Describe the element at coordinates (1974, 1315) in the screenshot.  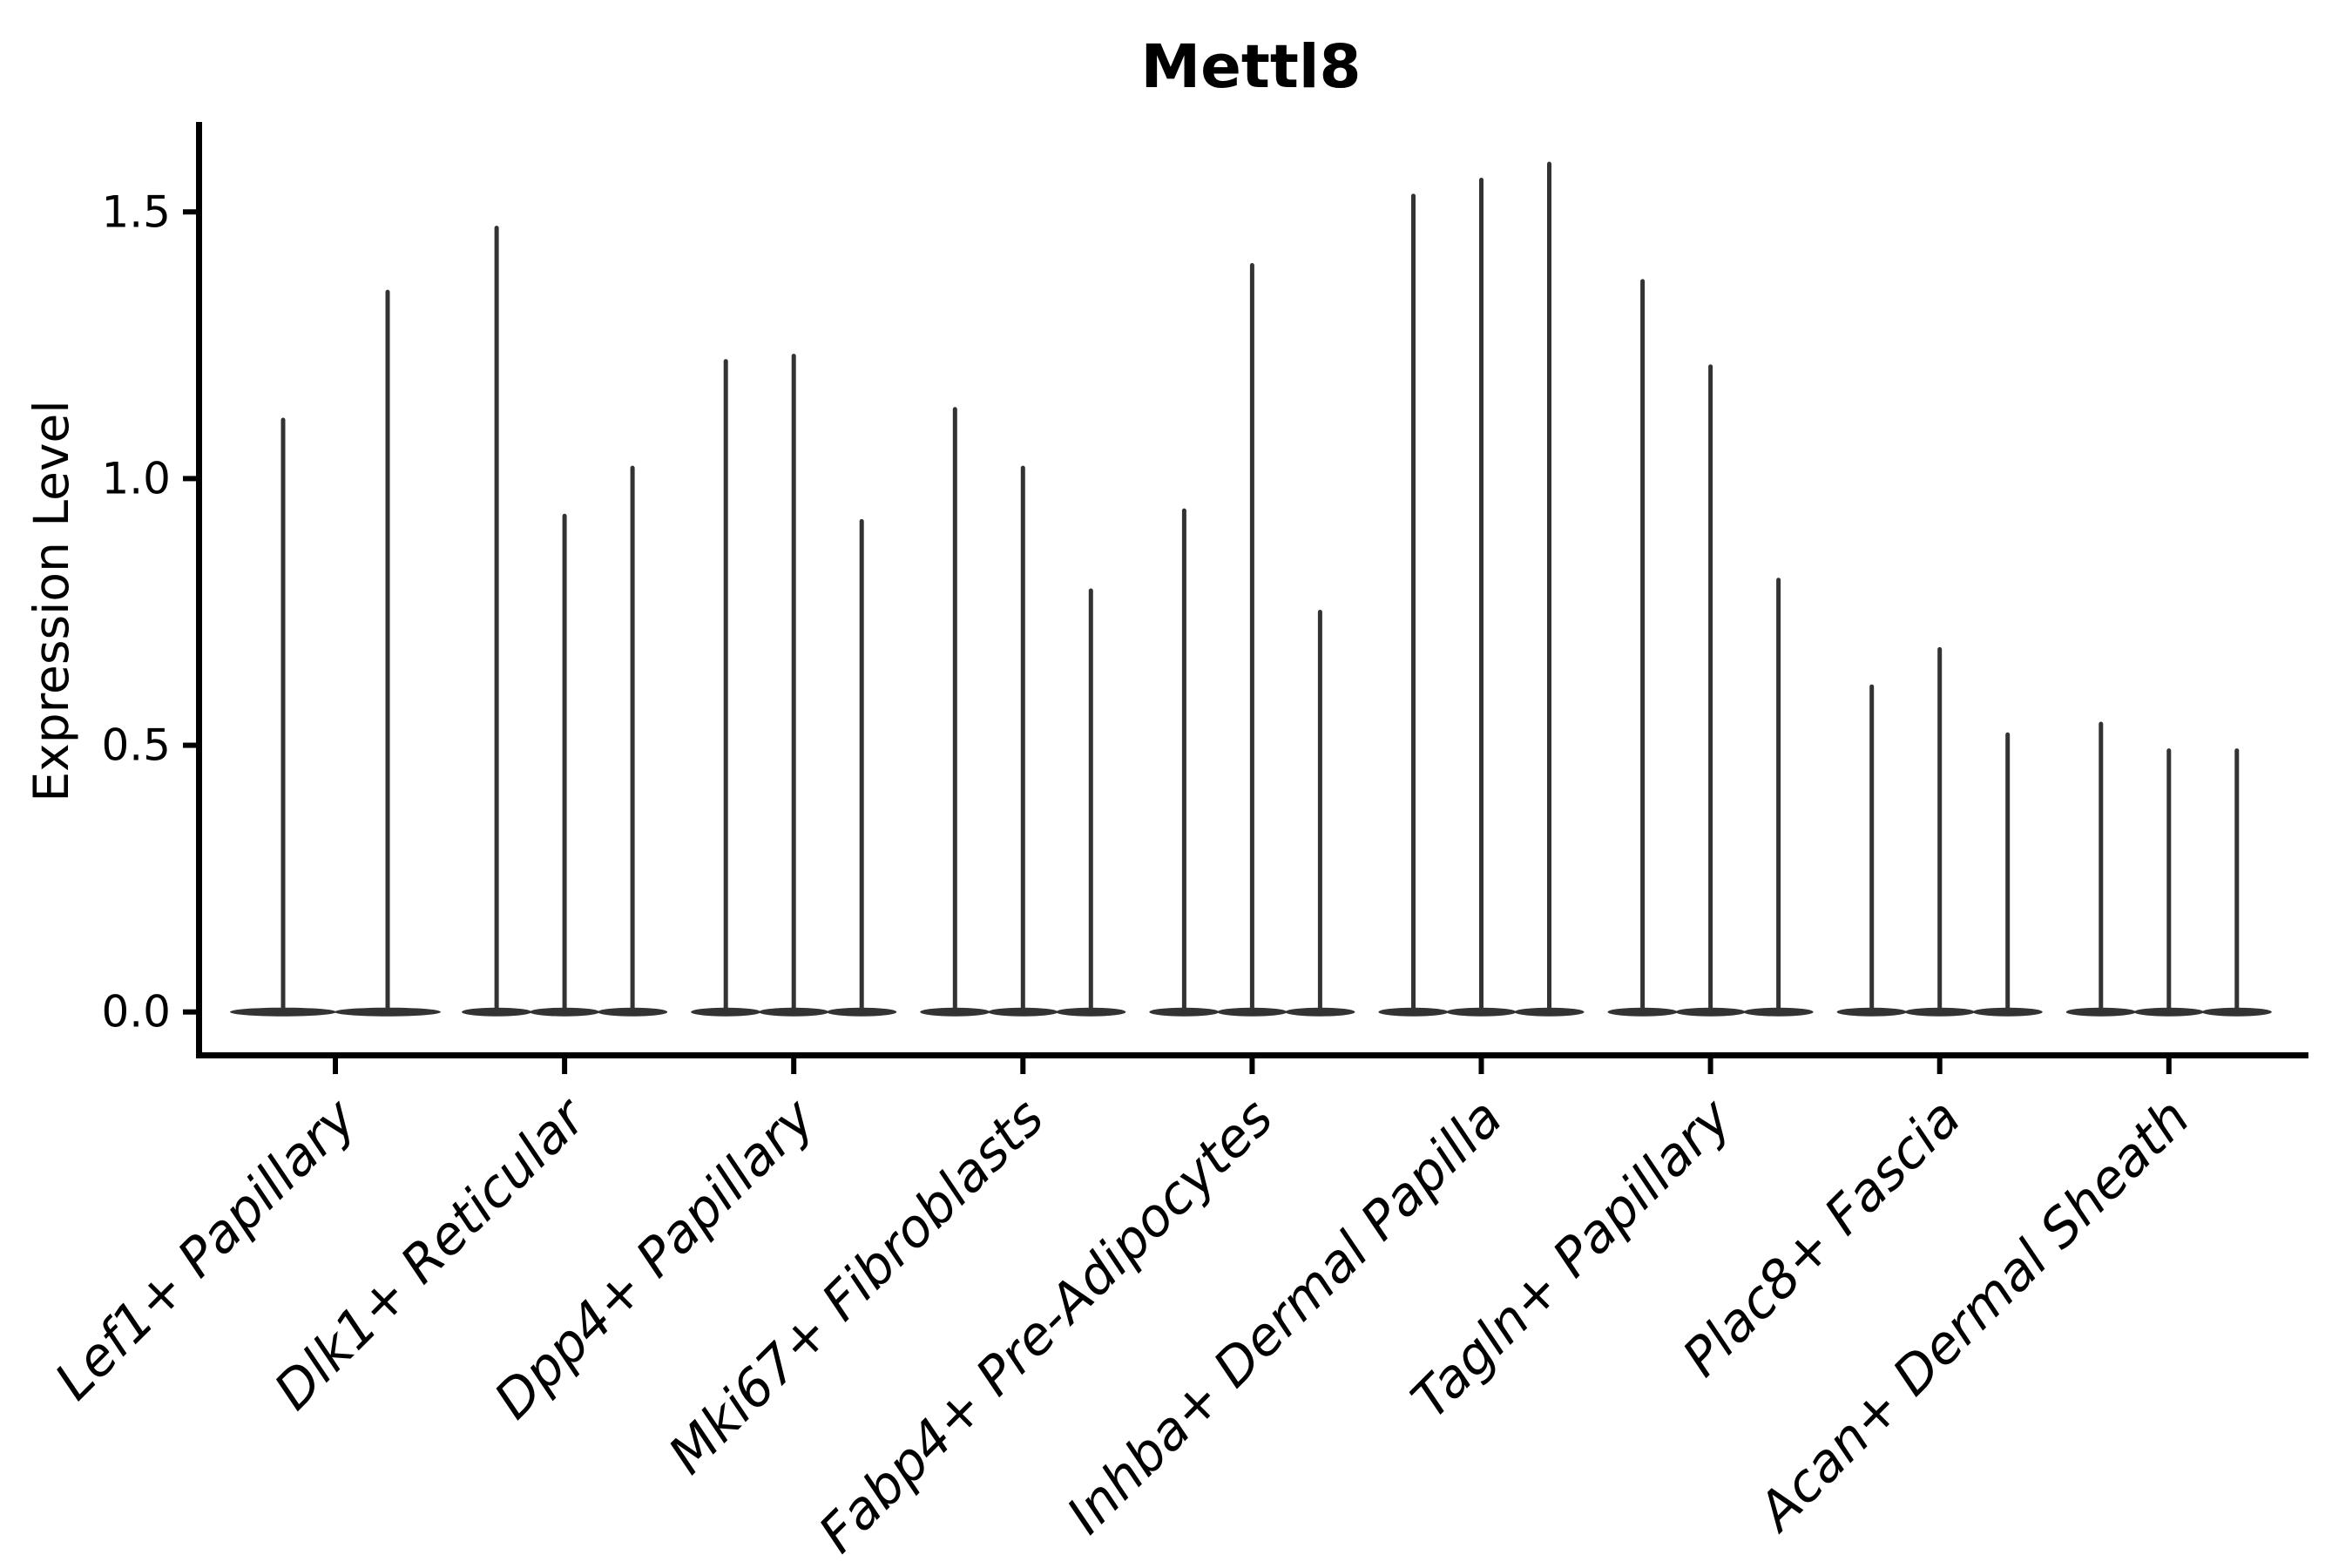
I see `x-tick-label: Acan+ Dermal Sheath` at that location.